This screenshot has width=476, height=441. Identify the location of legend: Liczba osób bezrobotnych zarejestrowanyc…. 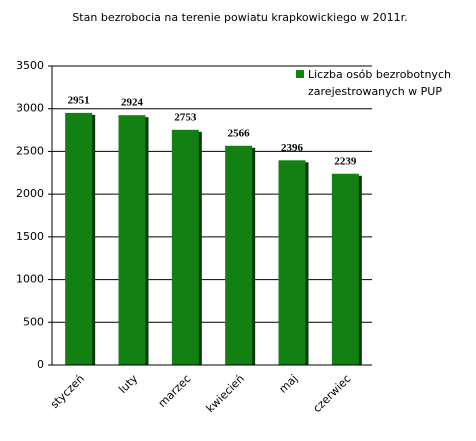
(378, 83).